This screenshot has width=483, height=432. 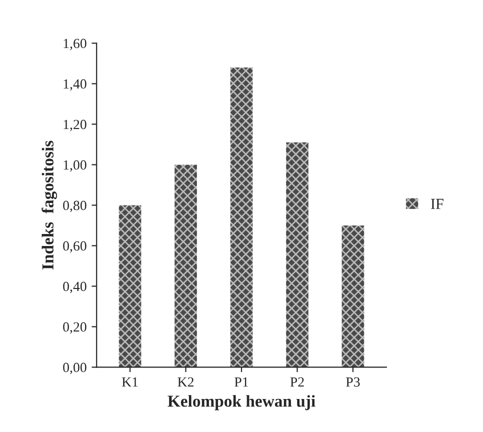 What do you see at coordinates (437, 203) in the screenshot?
I see `legend-label: IF` at bounding box center [437, 203].